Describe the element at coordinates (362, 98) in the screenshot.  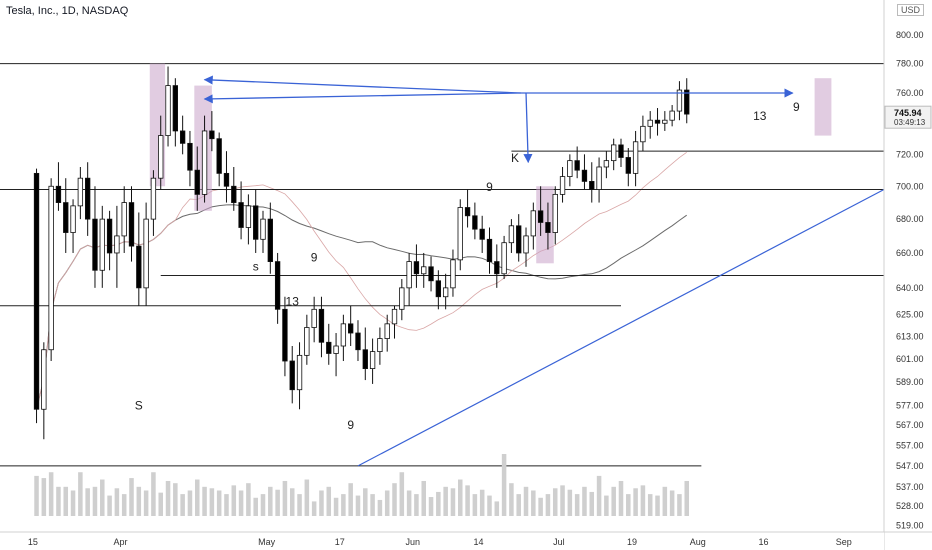
I see `blue-arrow` at that location.